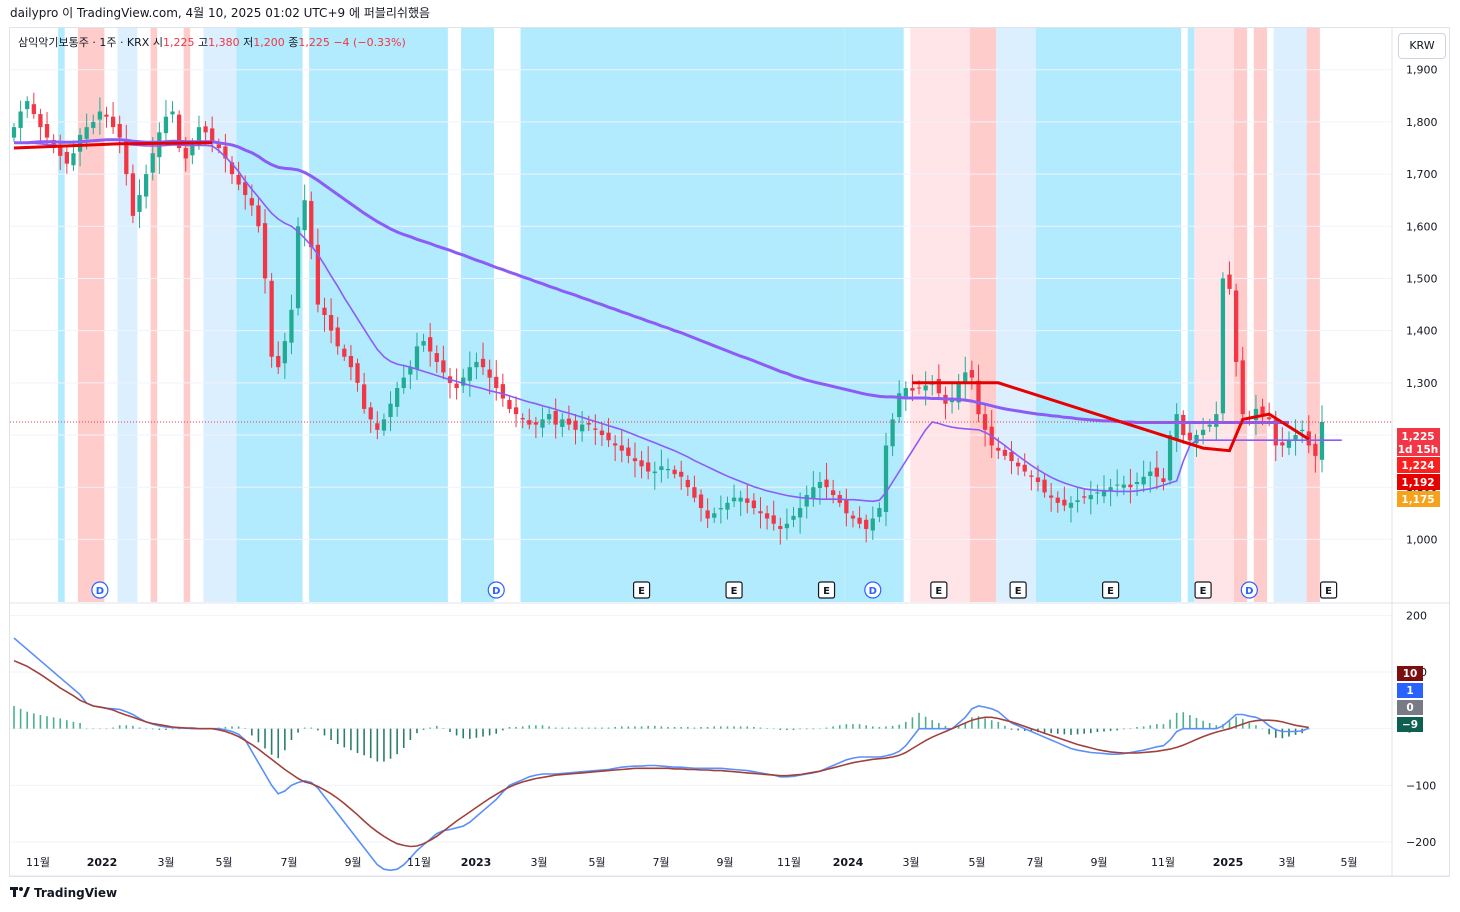  What do you see at coordinates (84, 42) in the screenshot?
I see `symbol-name: 삼익악기보통주 · 1주 · KRX` at bounding box center [84, 42].